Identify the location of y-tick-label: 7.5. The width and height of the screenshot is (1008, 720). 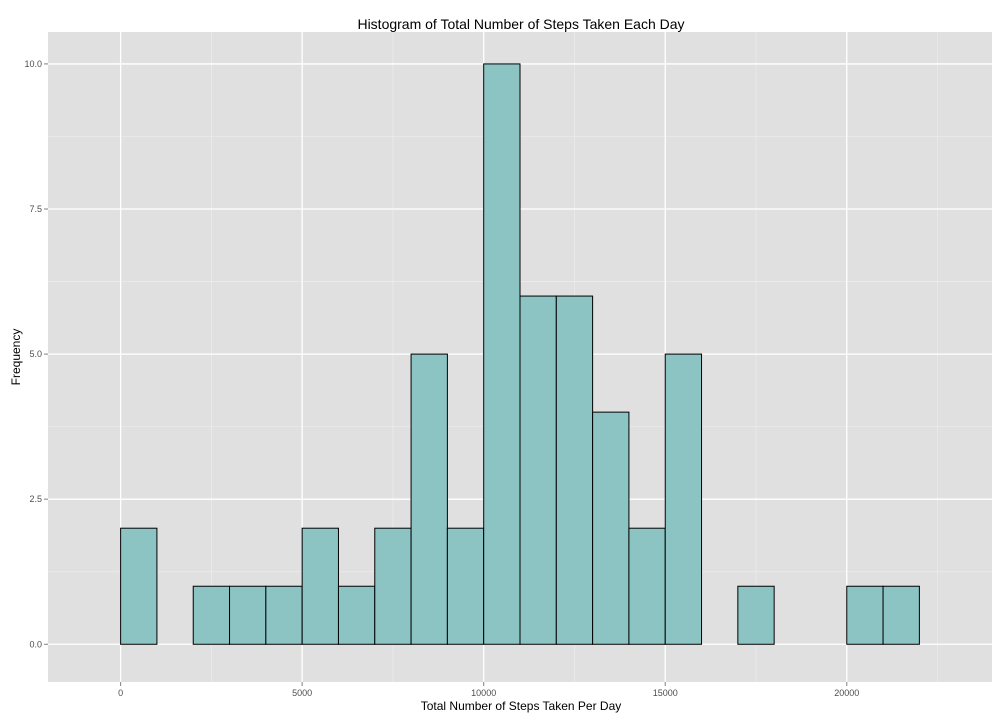
(35, 209).